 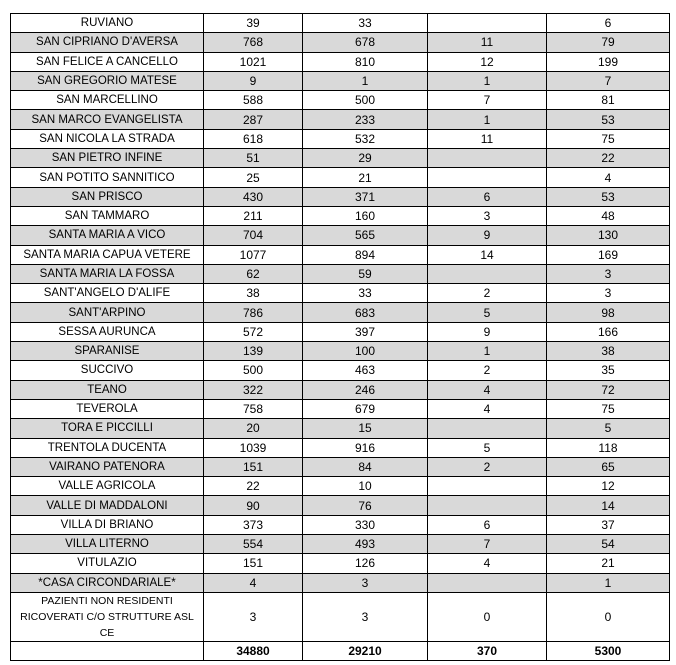 What do you see at coordinates (253, 389) in the screenshot?
I see `value-cell: 322` at bounding box center [253, 389].